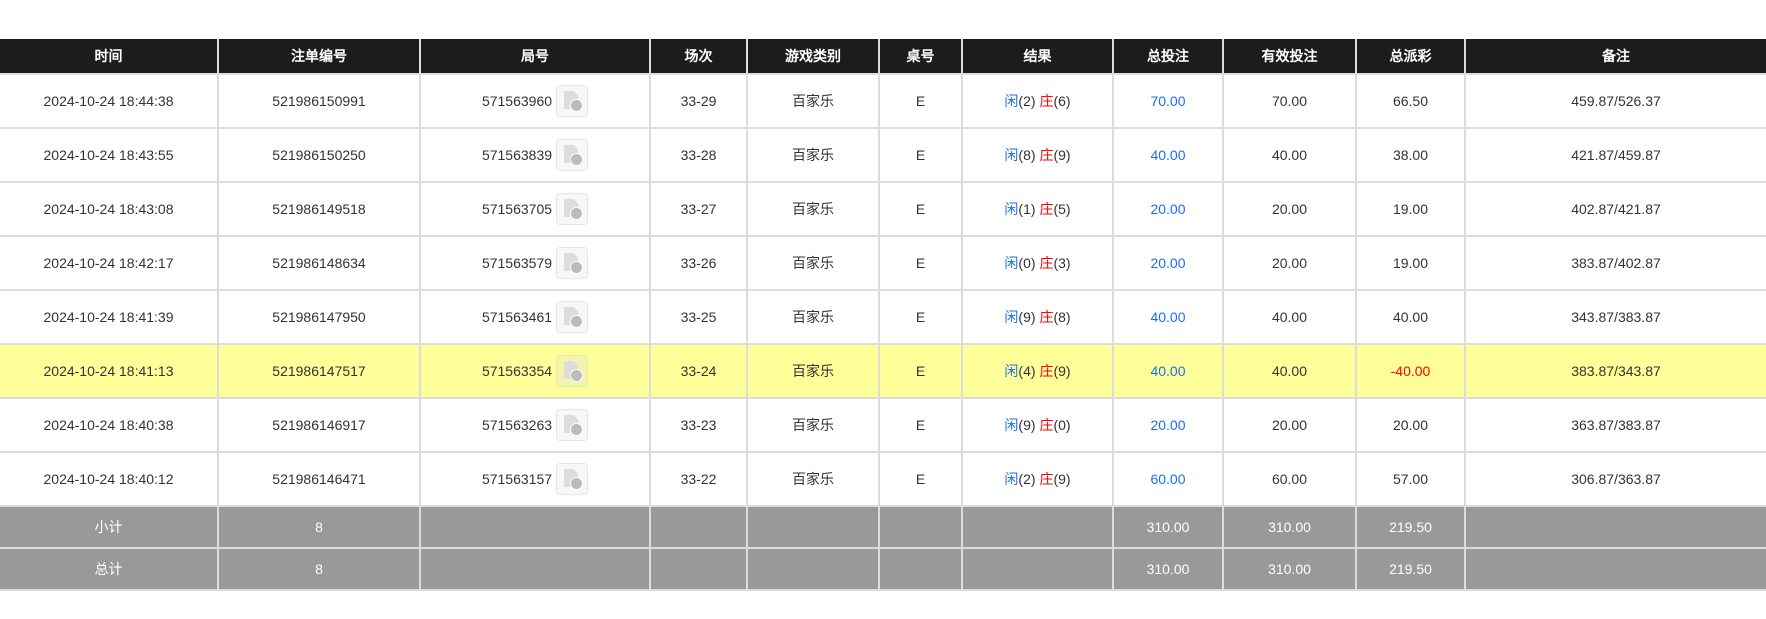 This screenshot has height=619, width=1766. Describe the element at coordinates (698, 317) in the screenshot. I see `shoe-cell: 33-25` at that location.